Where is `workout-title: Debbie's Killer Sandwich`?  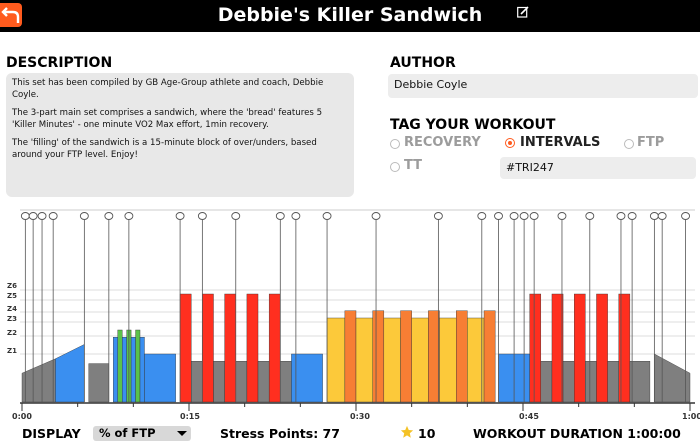
workout-title: Debbie's Killer Sandwich is located at coordinates (350, 15).